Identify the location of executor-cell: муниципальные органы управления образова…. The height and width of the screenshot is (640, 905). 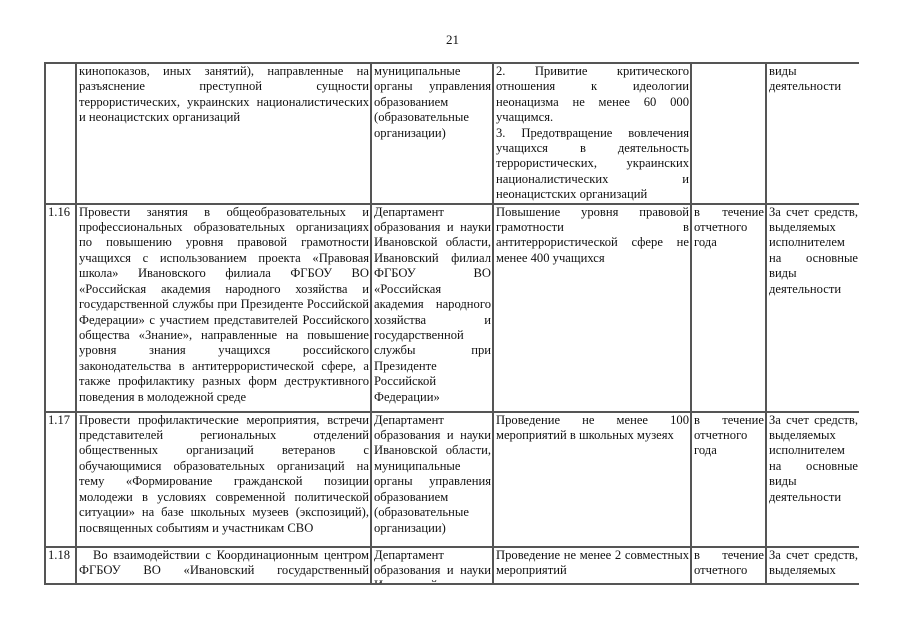
(432, 133).